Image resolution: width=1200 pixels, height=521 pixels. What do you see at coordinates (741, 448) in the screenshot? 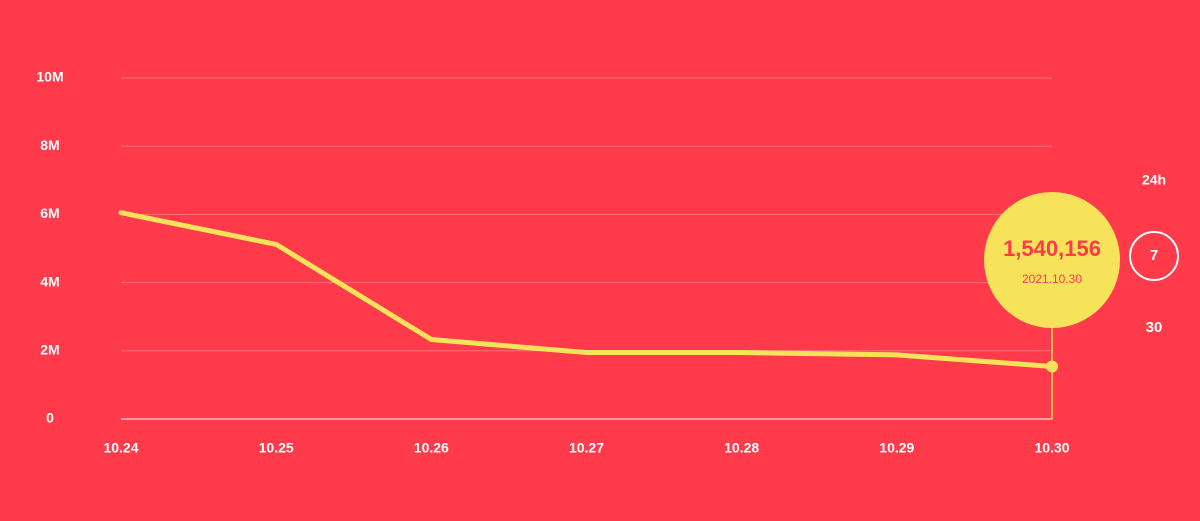
I see `x-tick-label: 10.28` at bounding box center [741, 448].